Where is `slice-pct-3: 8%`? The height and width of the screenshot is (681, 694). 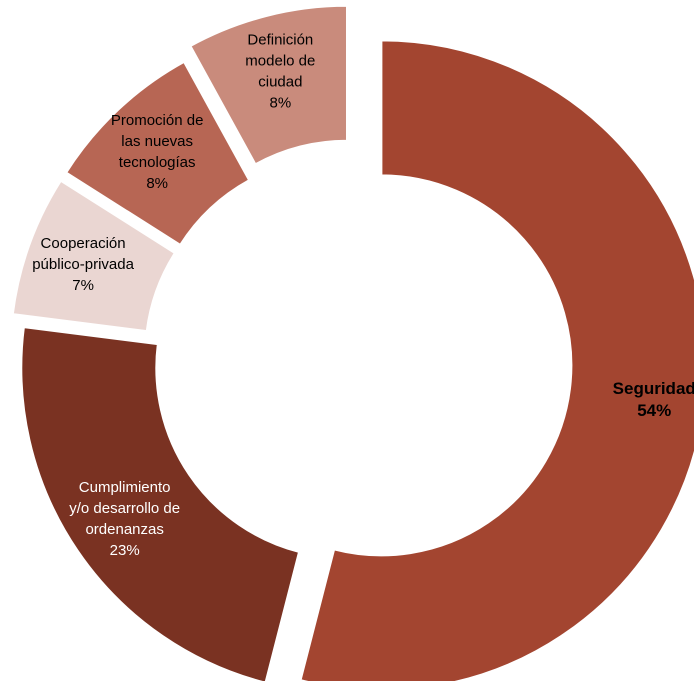
slice-pct-3: 8% is located at coordinates (157, 183).